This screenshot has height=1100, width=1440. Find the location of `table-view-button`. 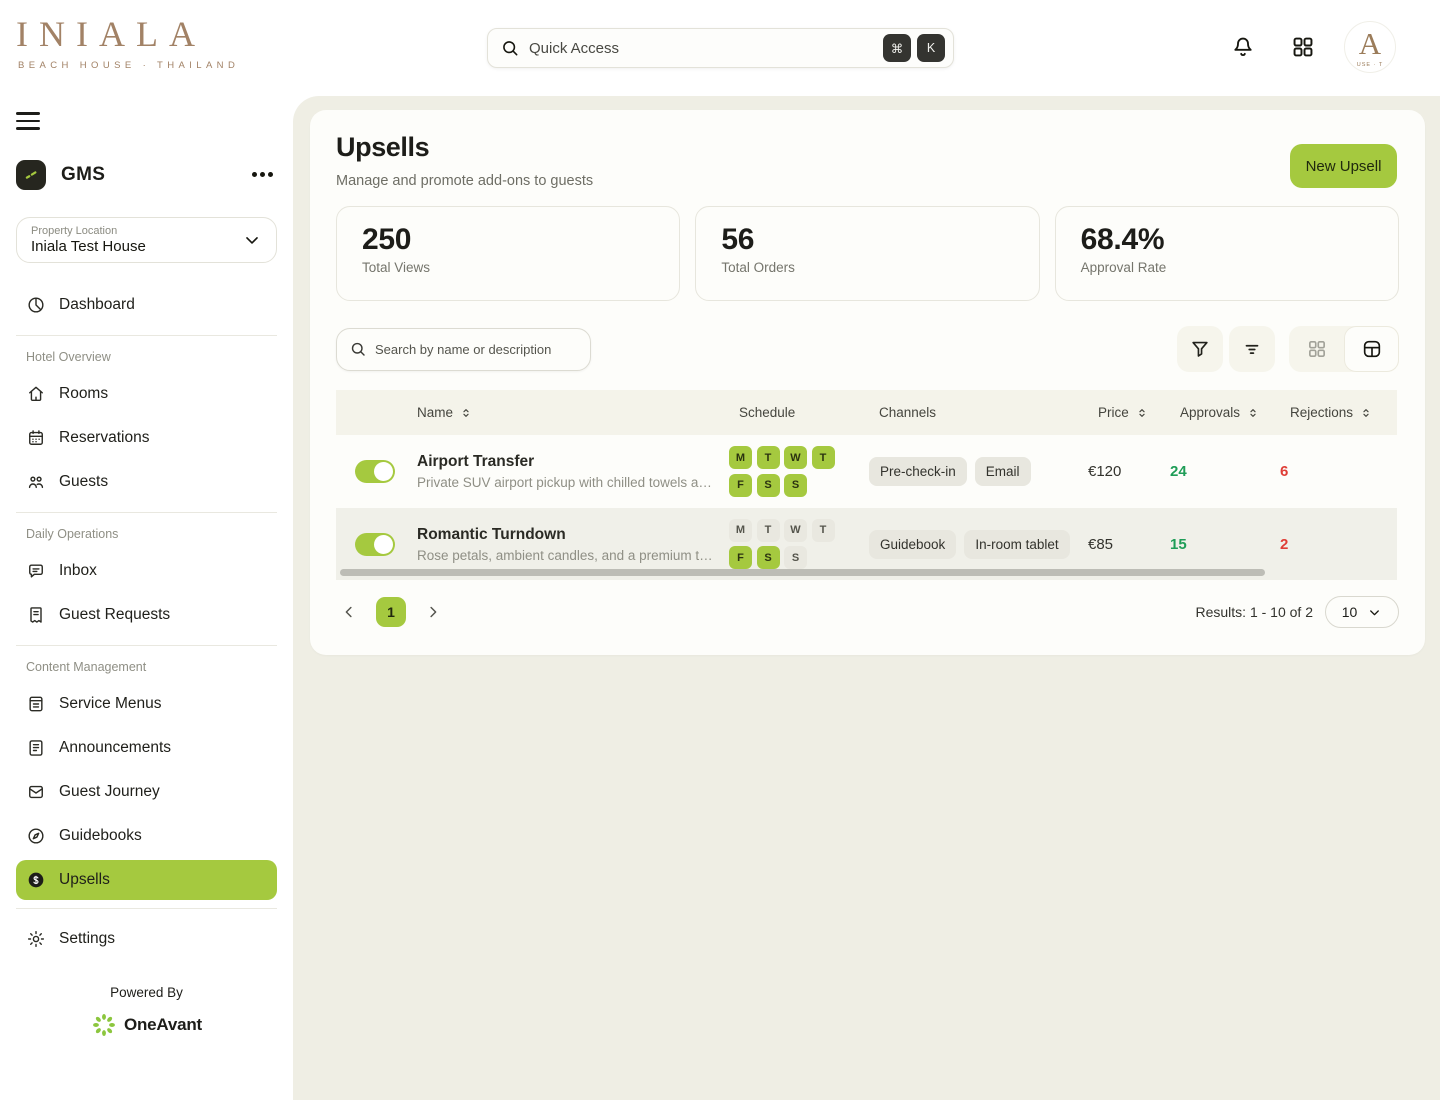

table-view-button is located at coordinates (1371, 349).